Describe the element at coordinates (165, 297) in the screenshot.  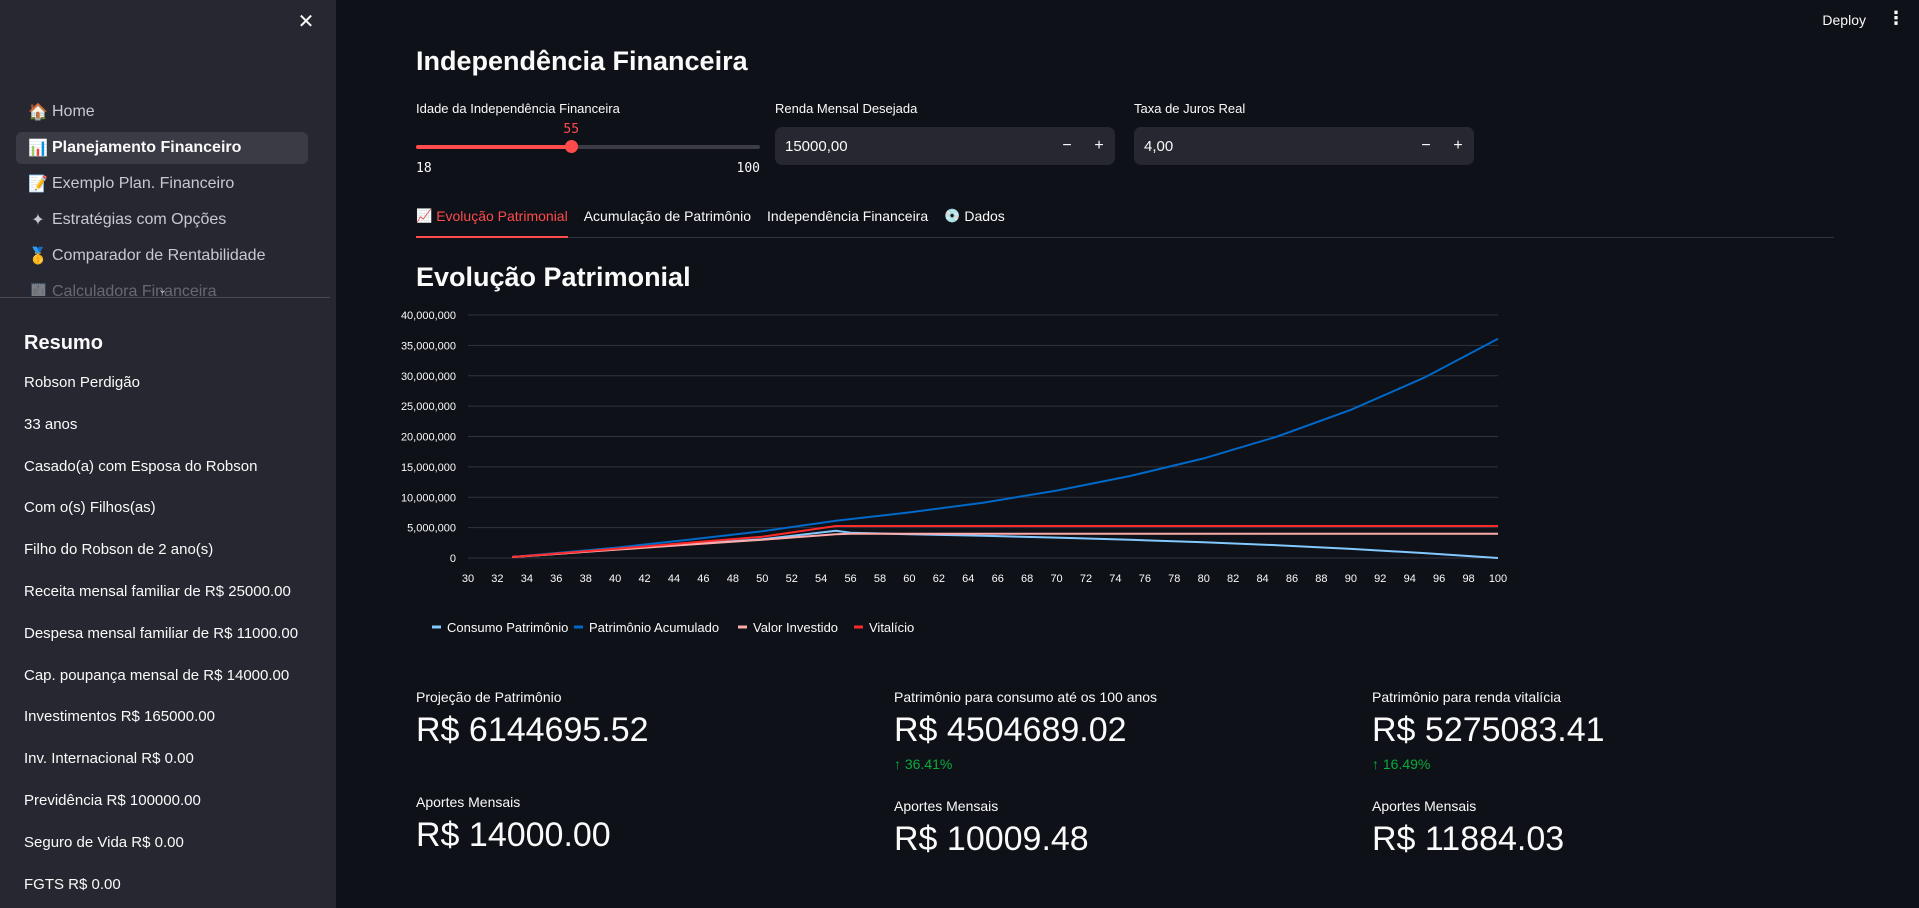
I see `sidebar-divider` at that location.